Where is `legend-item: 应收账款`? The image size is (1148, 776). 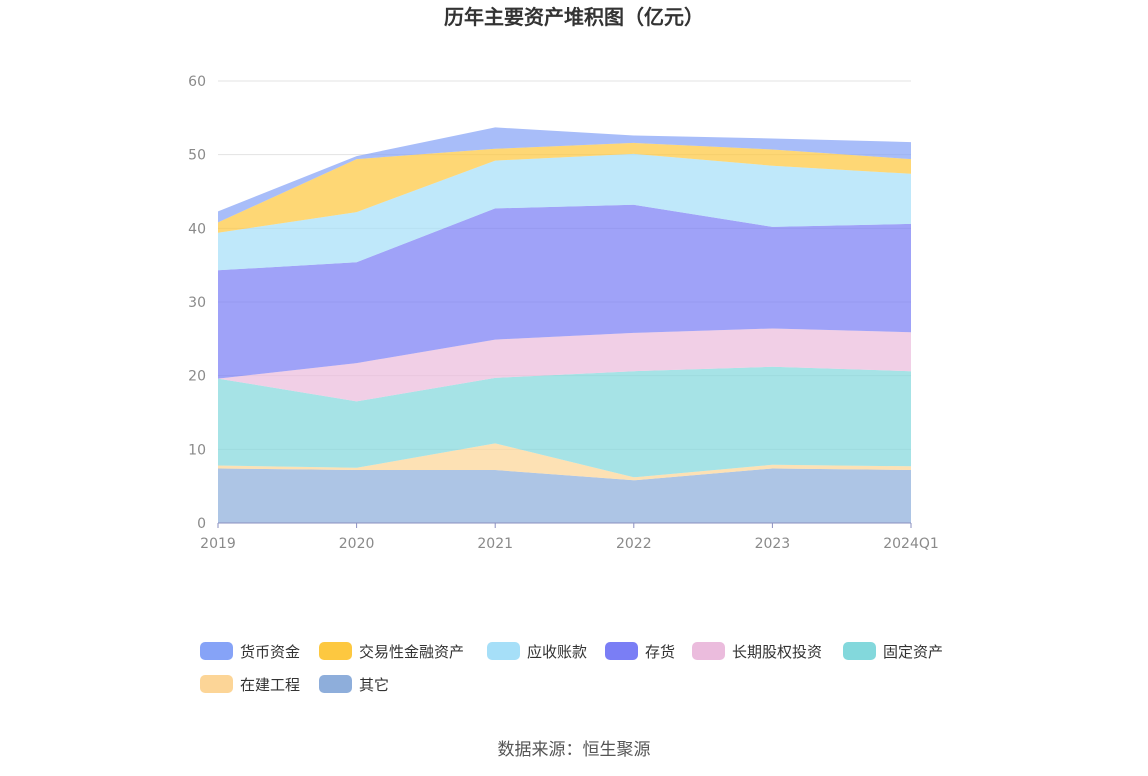
legend-item: 应收账款 is located at coordinates (537, 651).